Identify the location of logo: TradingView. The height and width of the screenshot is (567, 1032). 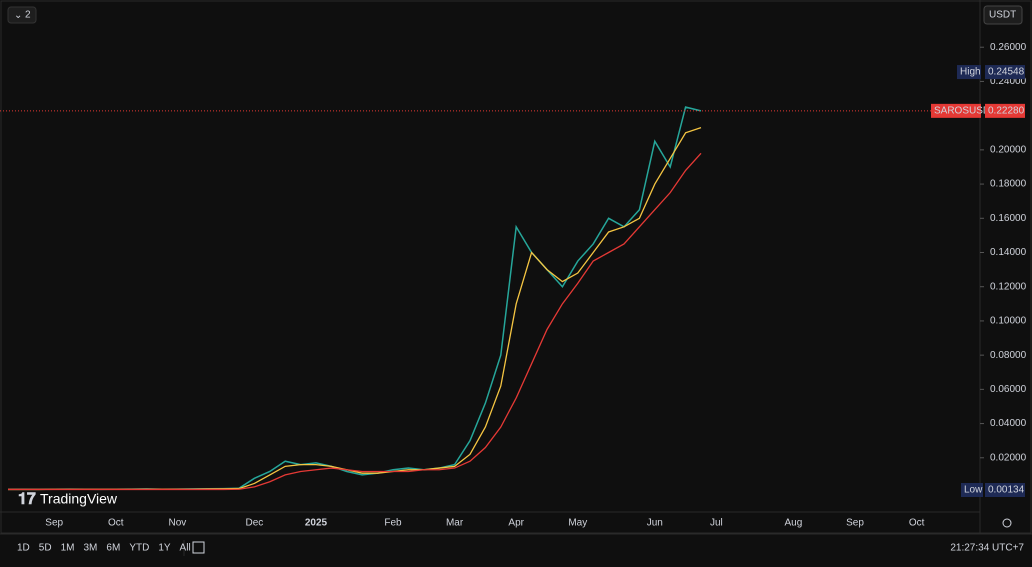
(79, 499).